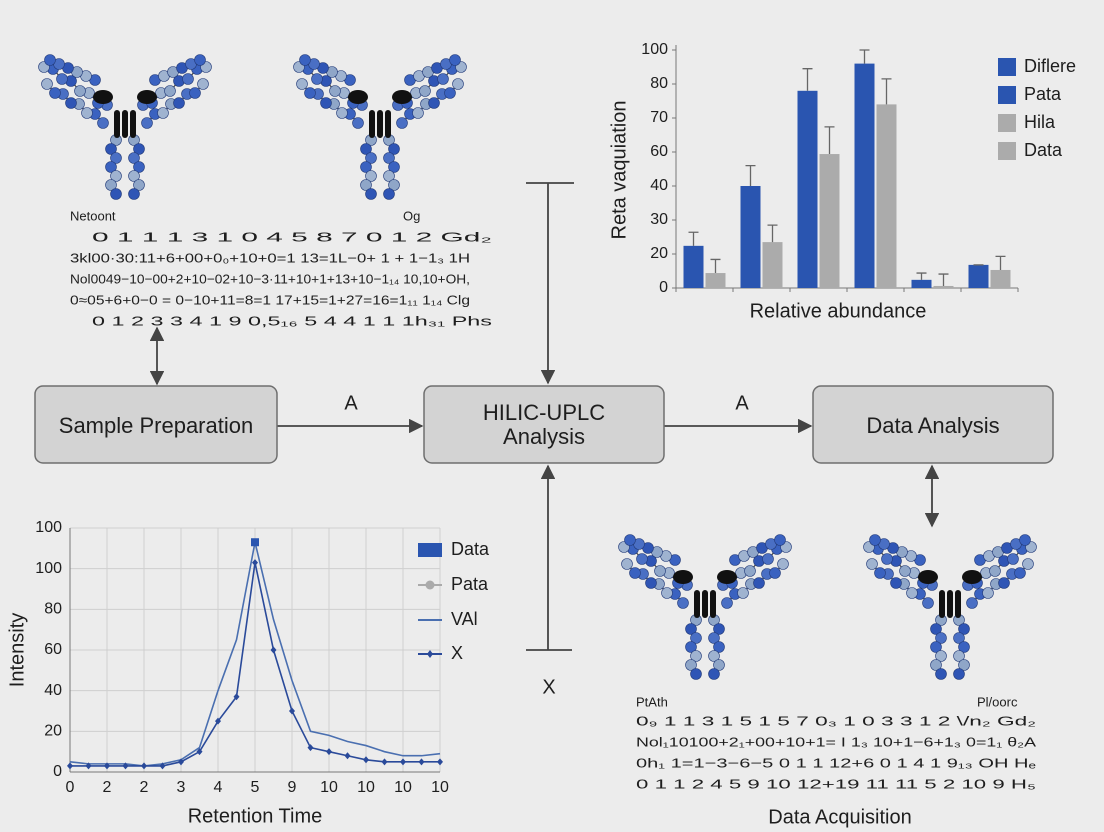  I want to click on y-tick-label: 60, so click(659, 151).